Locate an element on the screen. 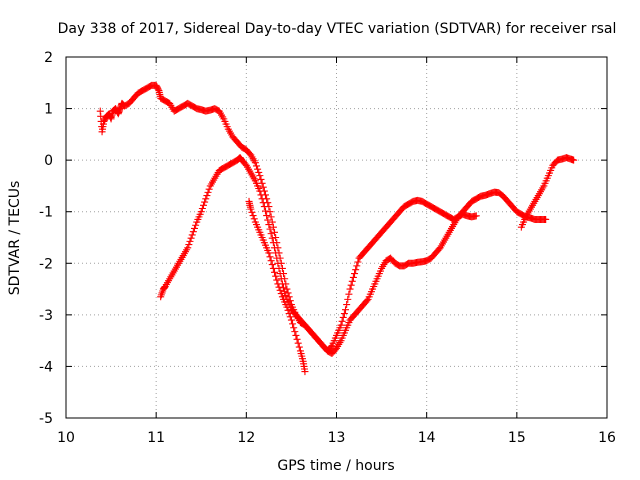  y-tick-label: -4 is located at coordinates (46, 367).